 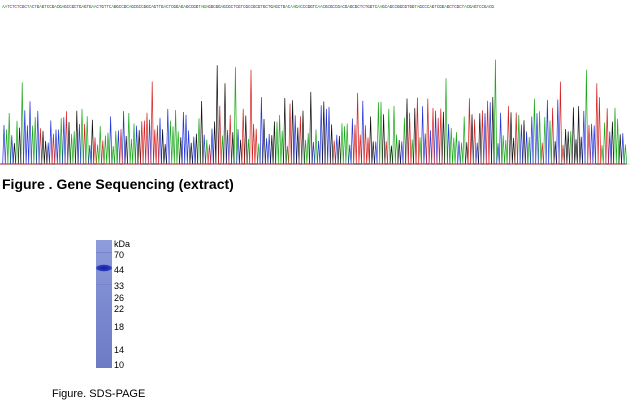 I want to click on marker-label-18: 18, so click(x=119, y=327).